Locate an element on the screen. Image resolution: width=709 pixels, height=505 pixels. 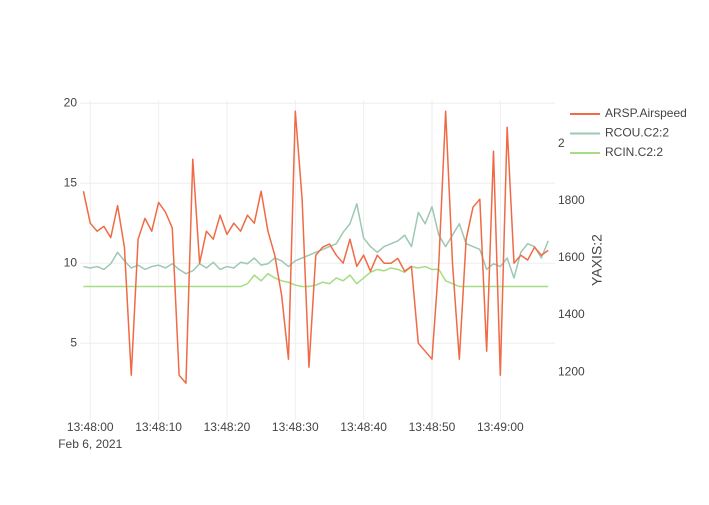
y2-axis-title: YAXIS:2 is located at coordinates (597, 260).